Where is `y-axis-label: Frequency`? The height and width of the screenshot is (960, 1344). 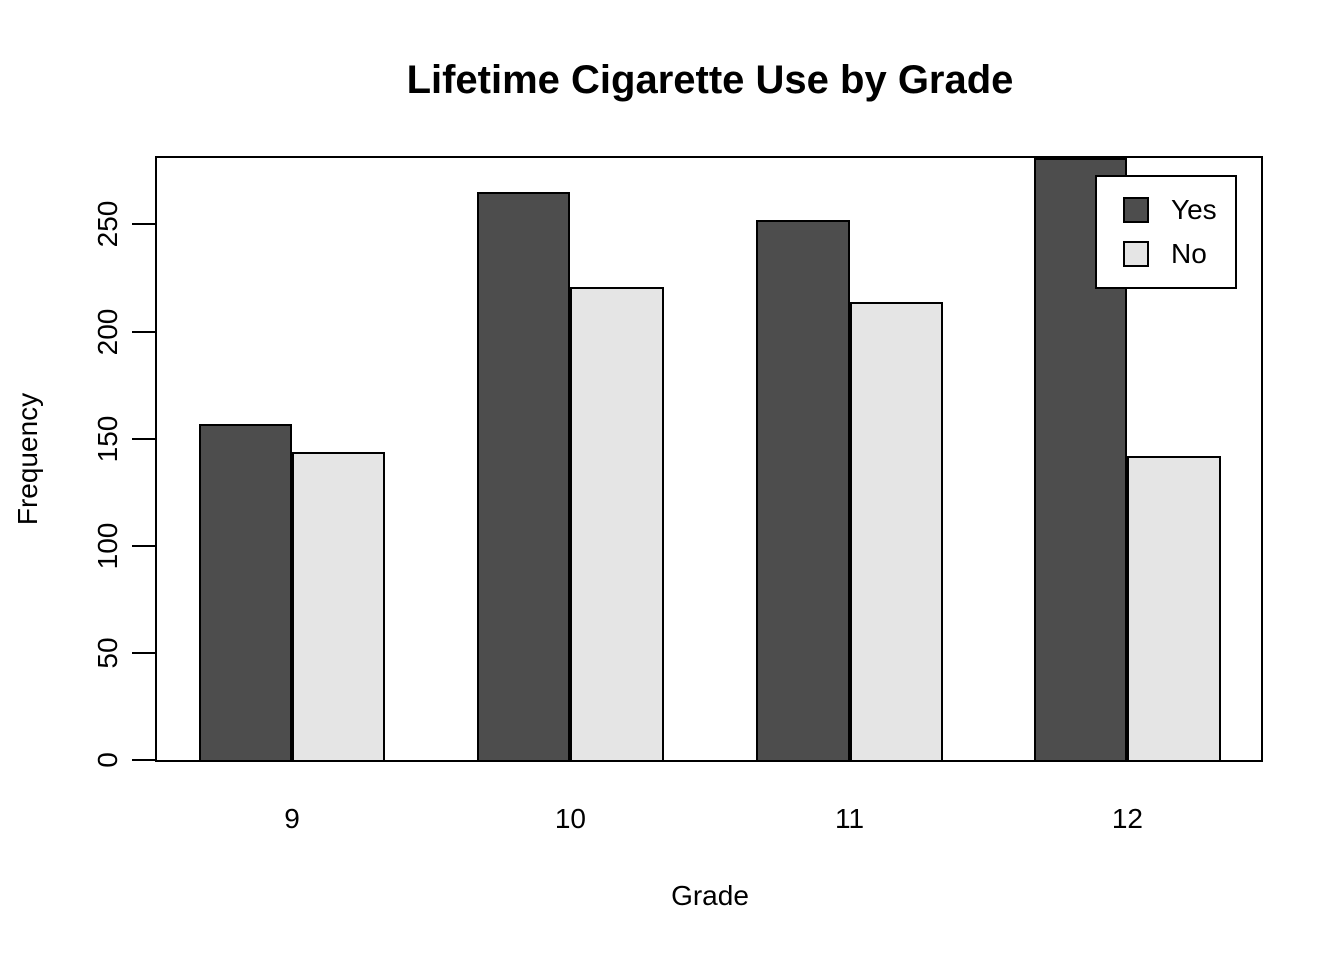 y-axis-label: Frequency is located at coordinates (27, 459).